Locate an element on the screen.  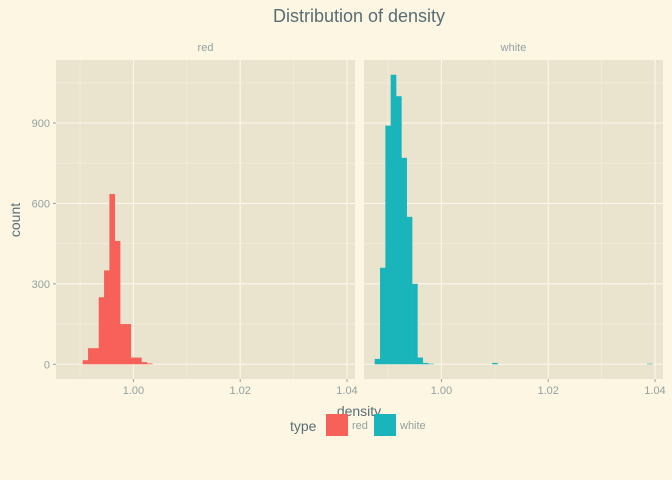
legend-item-red: red is located at coordinates (347, 425).